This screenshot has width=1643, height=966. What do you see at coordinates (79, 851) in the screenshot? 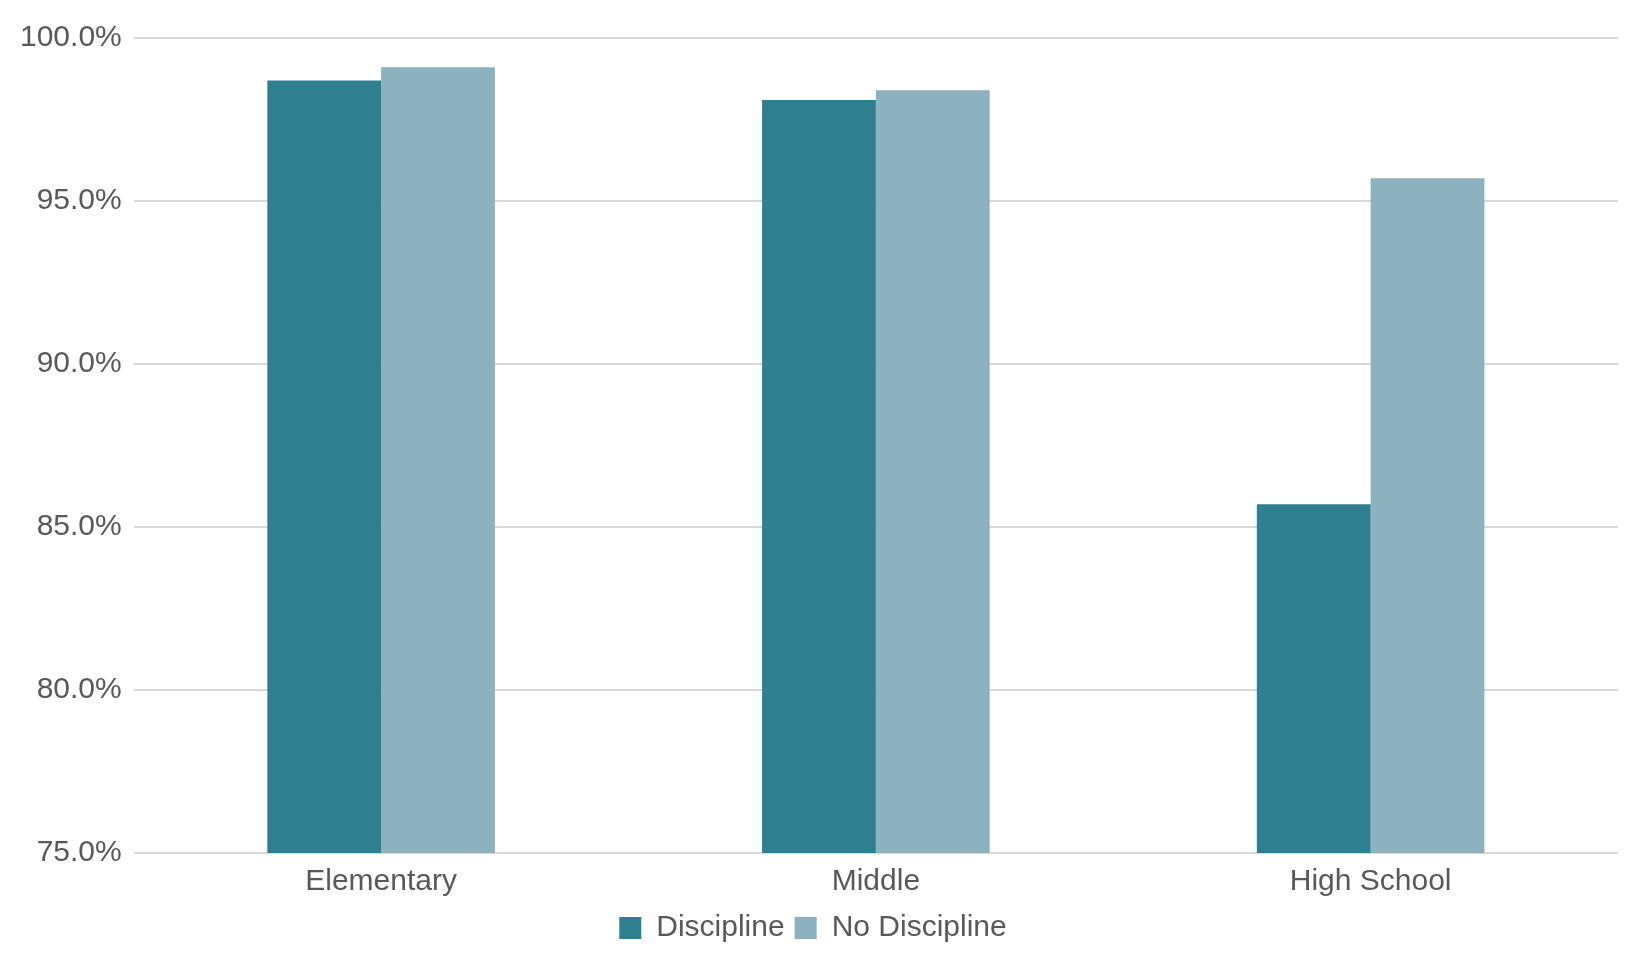
I see `y-tick-label: 75.0%` at bounding box center [79, 851].